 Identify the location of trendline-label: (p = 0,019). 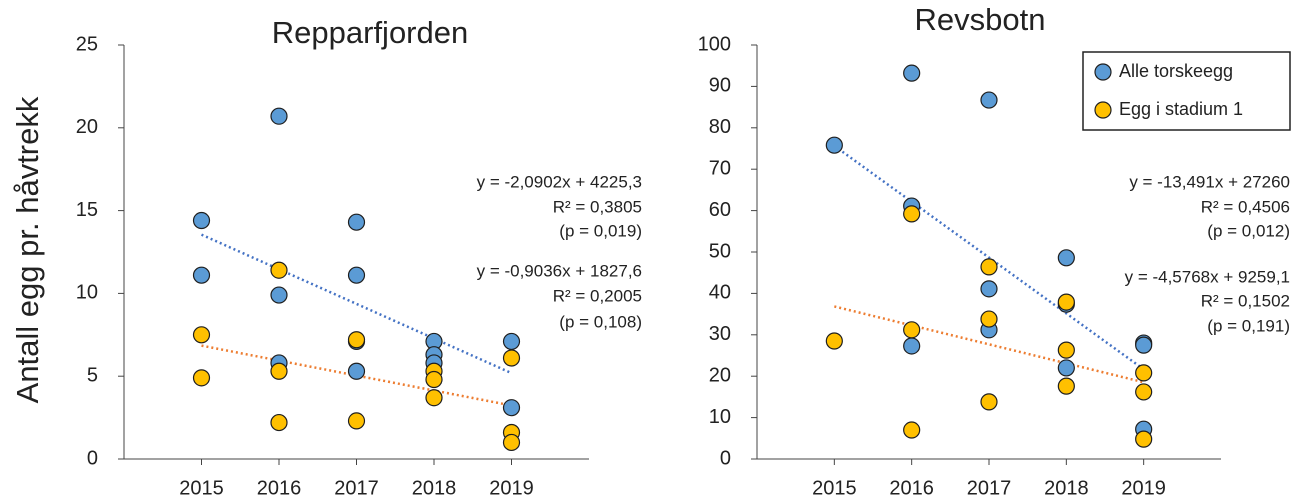
(600, 230).